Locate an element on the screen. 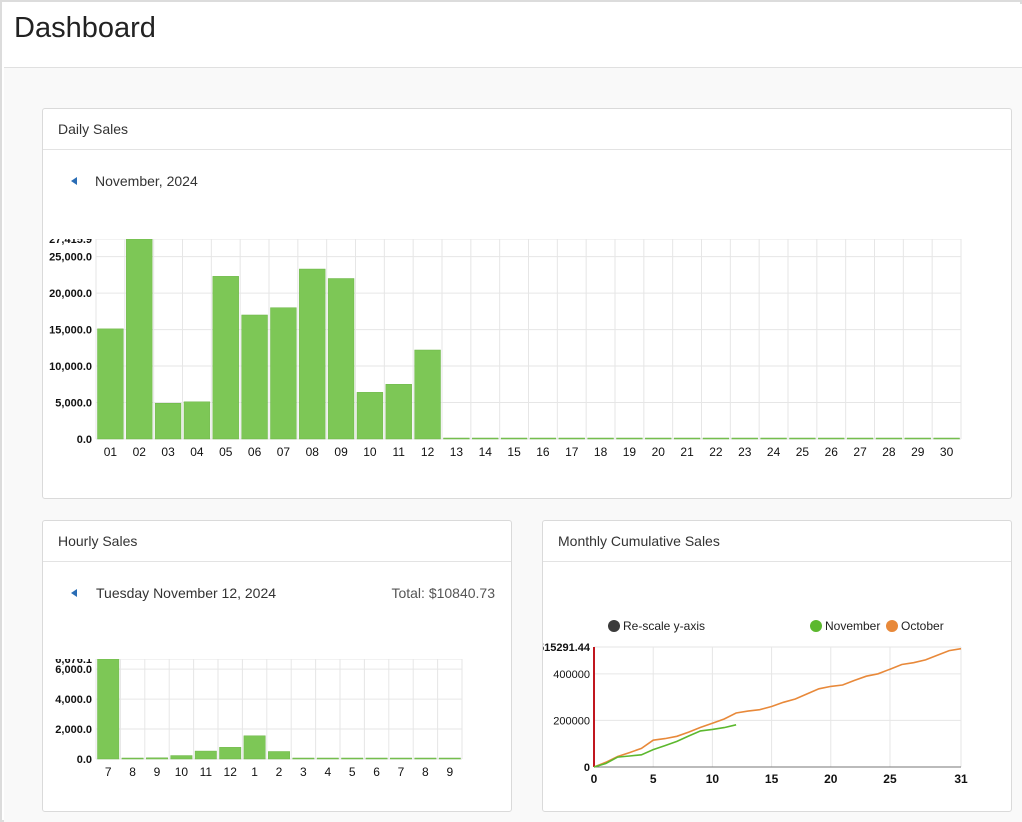  hourly-x-tick-label: 1 is located at coordinates (254, 772).